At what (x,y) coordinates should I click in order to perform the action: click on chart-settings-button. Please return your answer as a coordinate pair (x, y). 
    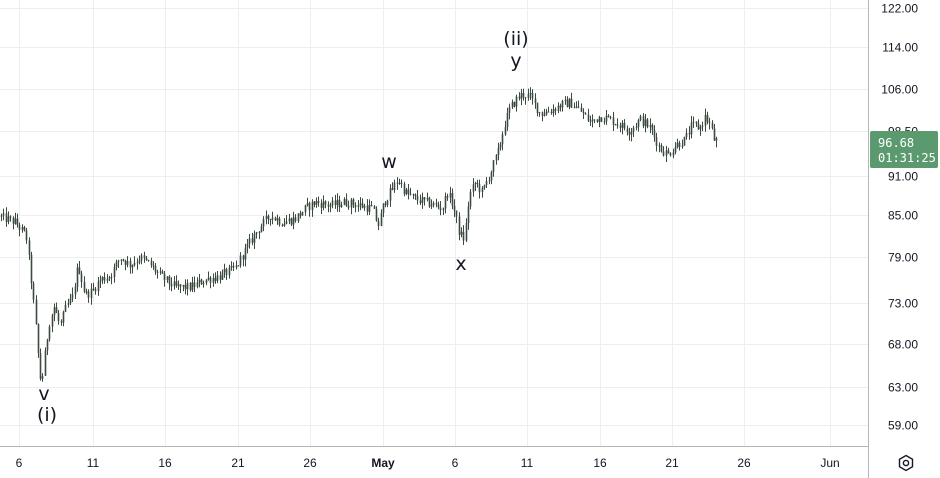
    Looking at the image, I should click on (906, 463).